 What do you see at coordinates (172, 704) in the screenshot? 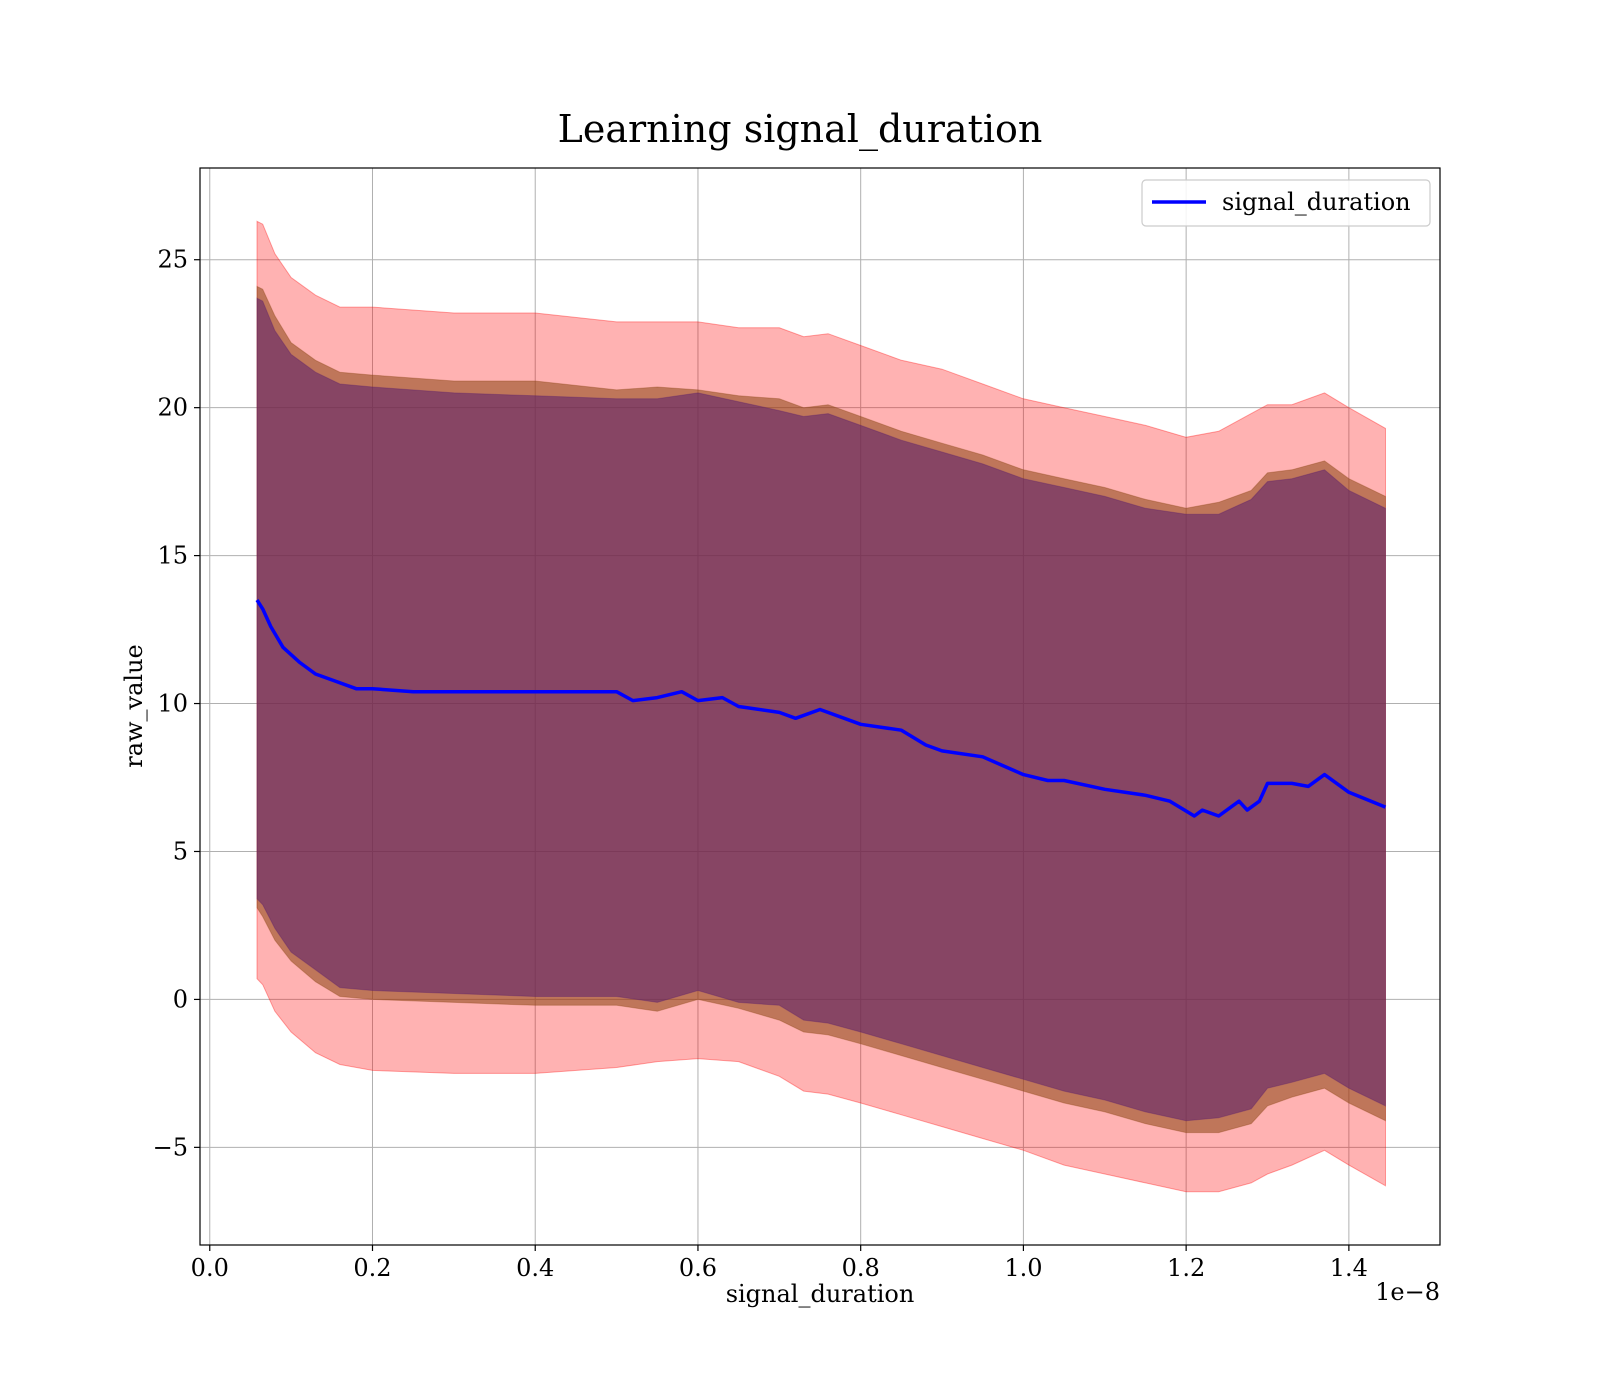
I see `y-tick-label: 10` at bounding box center [172, 704].